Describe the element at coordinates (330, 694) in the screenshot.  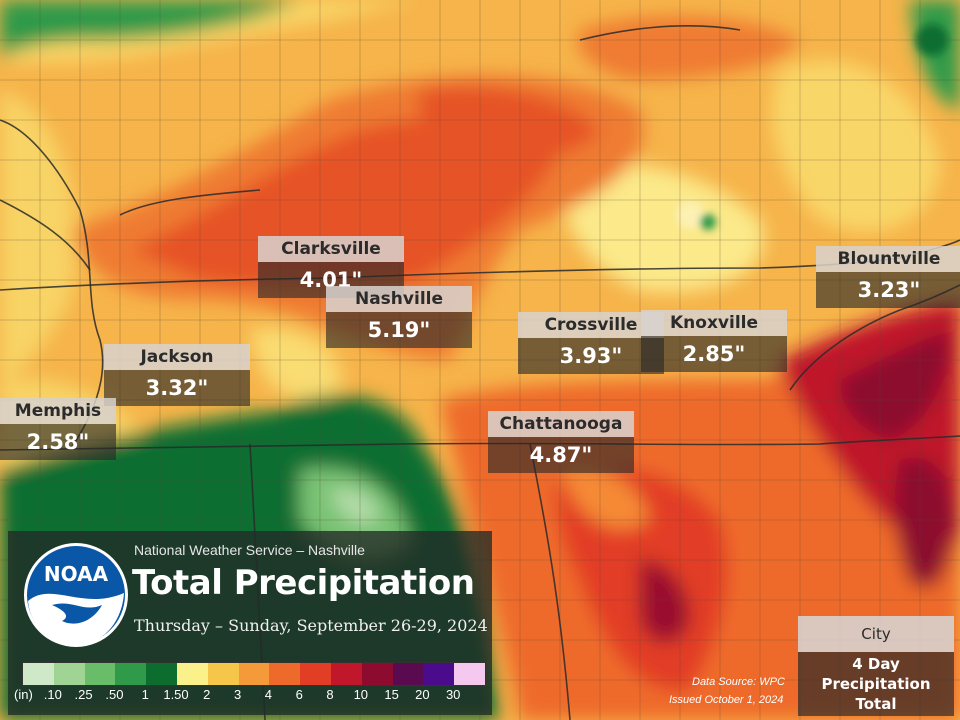
I see `scale-label: 8` at that location.